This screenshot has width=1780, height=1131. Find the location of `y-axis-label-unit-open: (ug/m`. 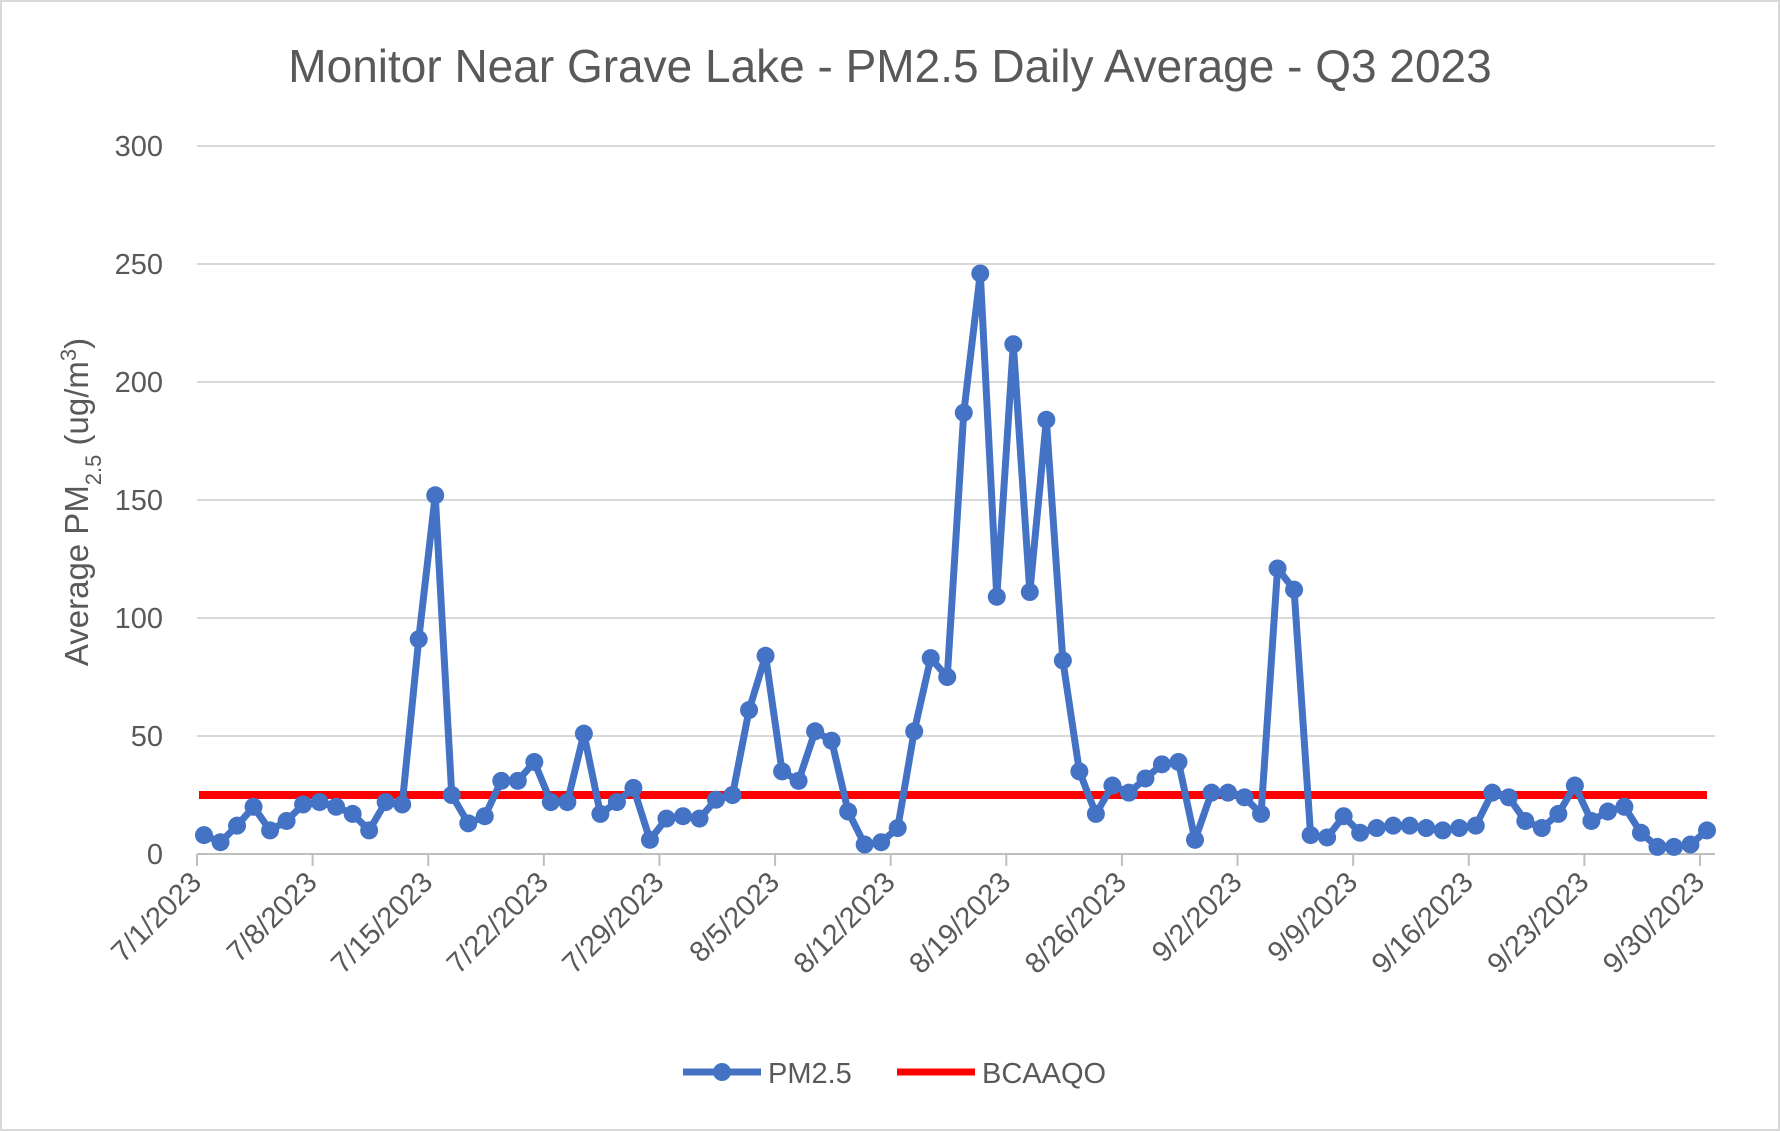

y-axis-label-unit-open: (ug/m is located at coordinates (76, 408).